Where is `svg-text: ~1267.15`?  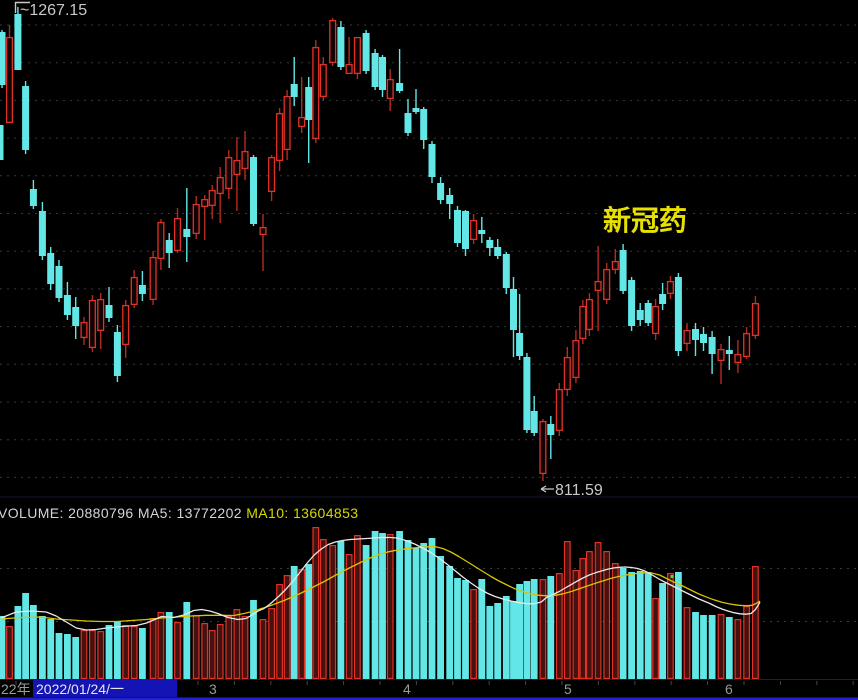 svg-text: ~1267.15 is located at coordinates (53, 10).